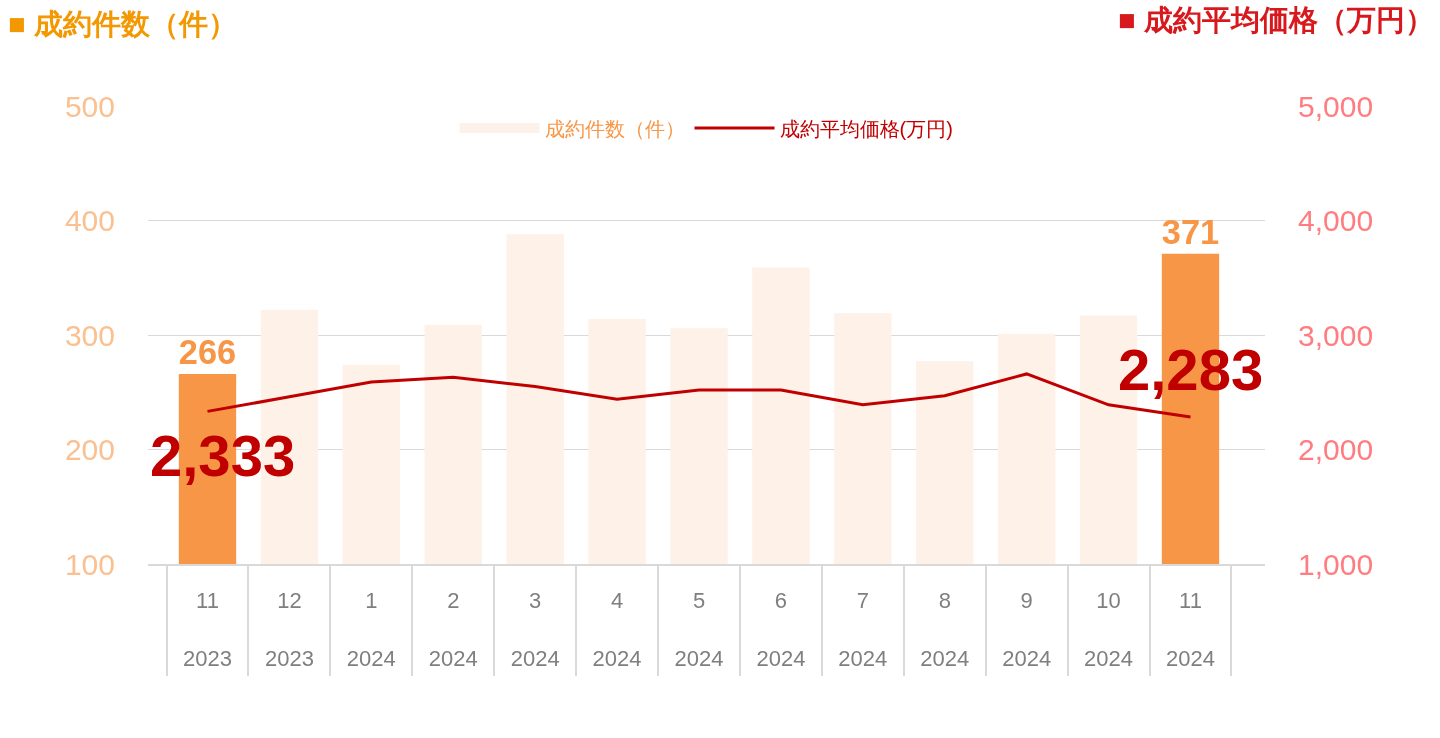  I want to click on category-label: 8 2024, so click(945, 629).